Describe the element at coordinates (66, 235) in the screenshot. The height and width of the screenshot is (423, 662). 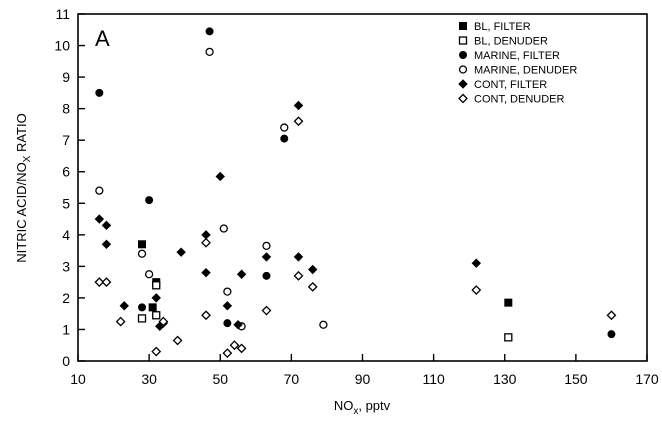
I see `y-tick-label: 4` at that location.